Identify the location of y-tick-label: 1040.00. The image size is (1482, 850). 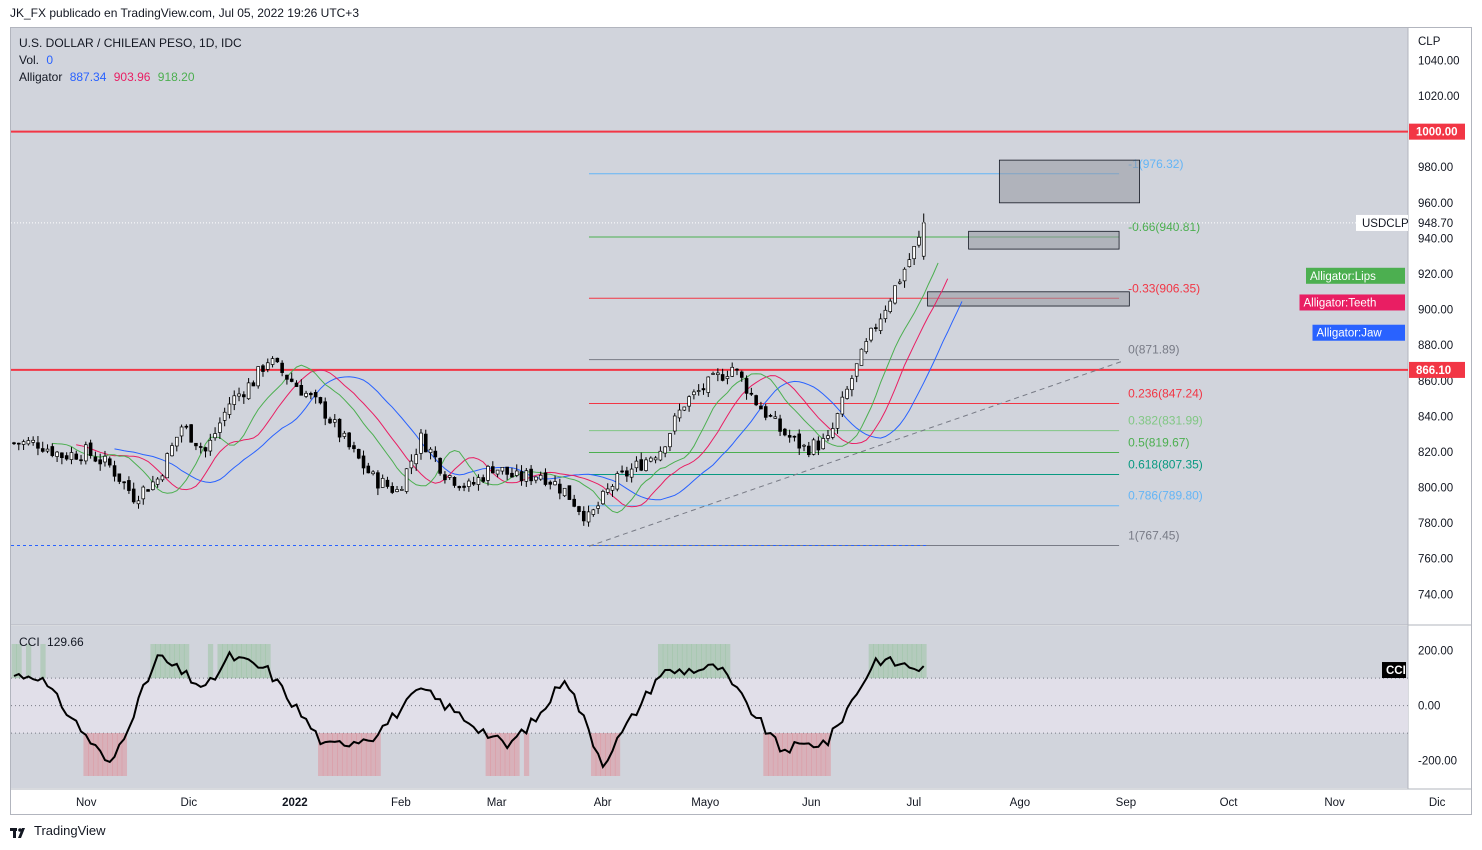
(1439, 61).